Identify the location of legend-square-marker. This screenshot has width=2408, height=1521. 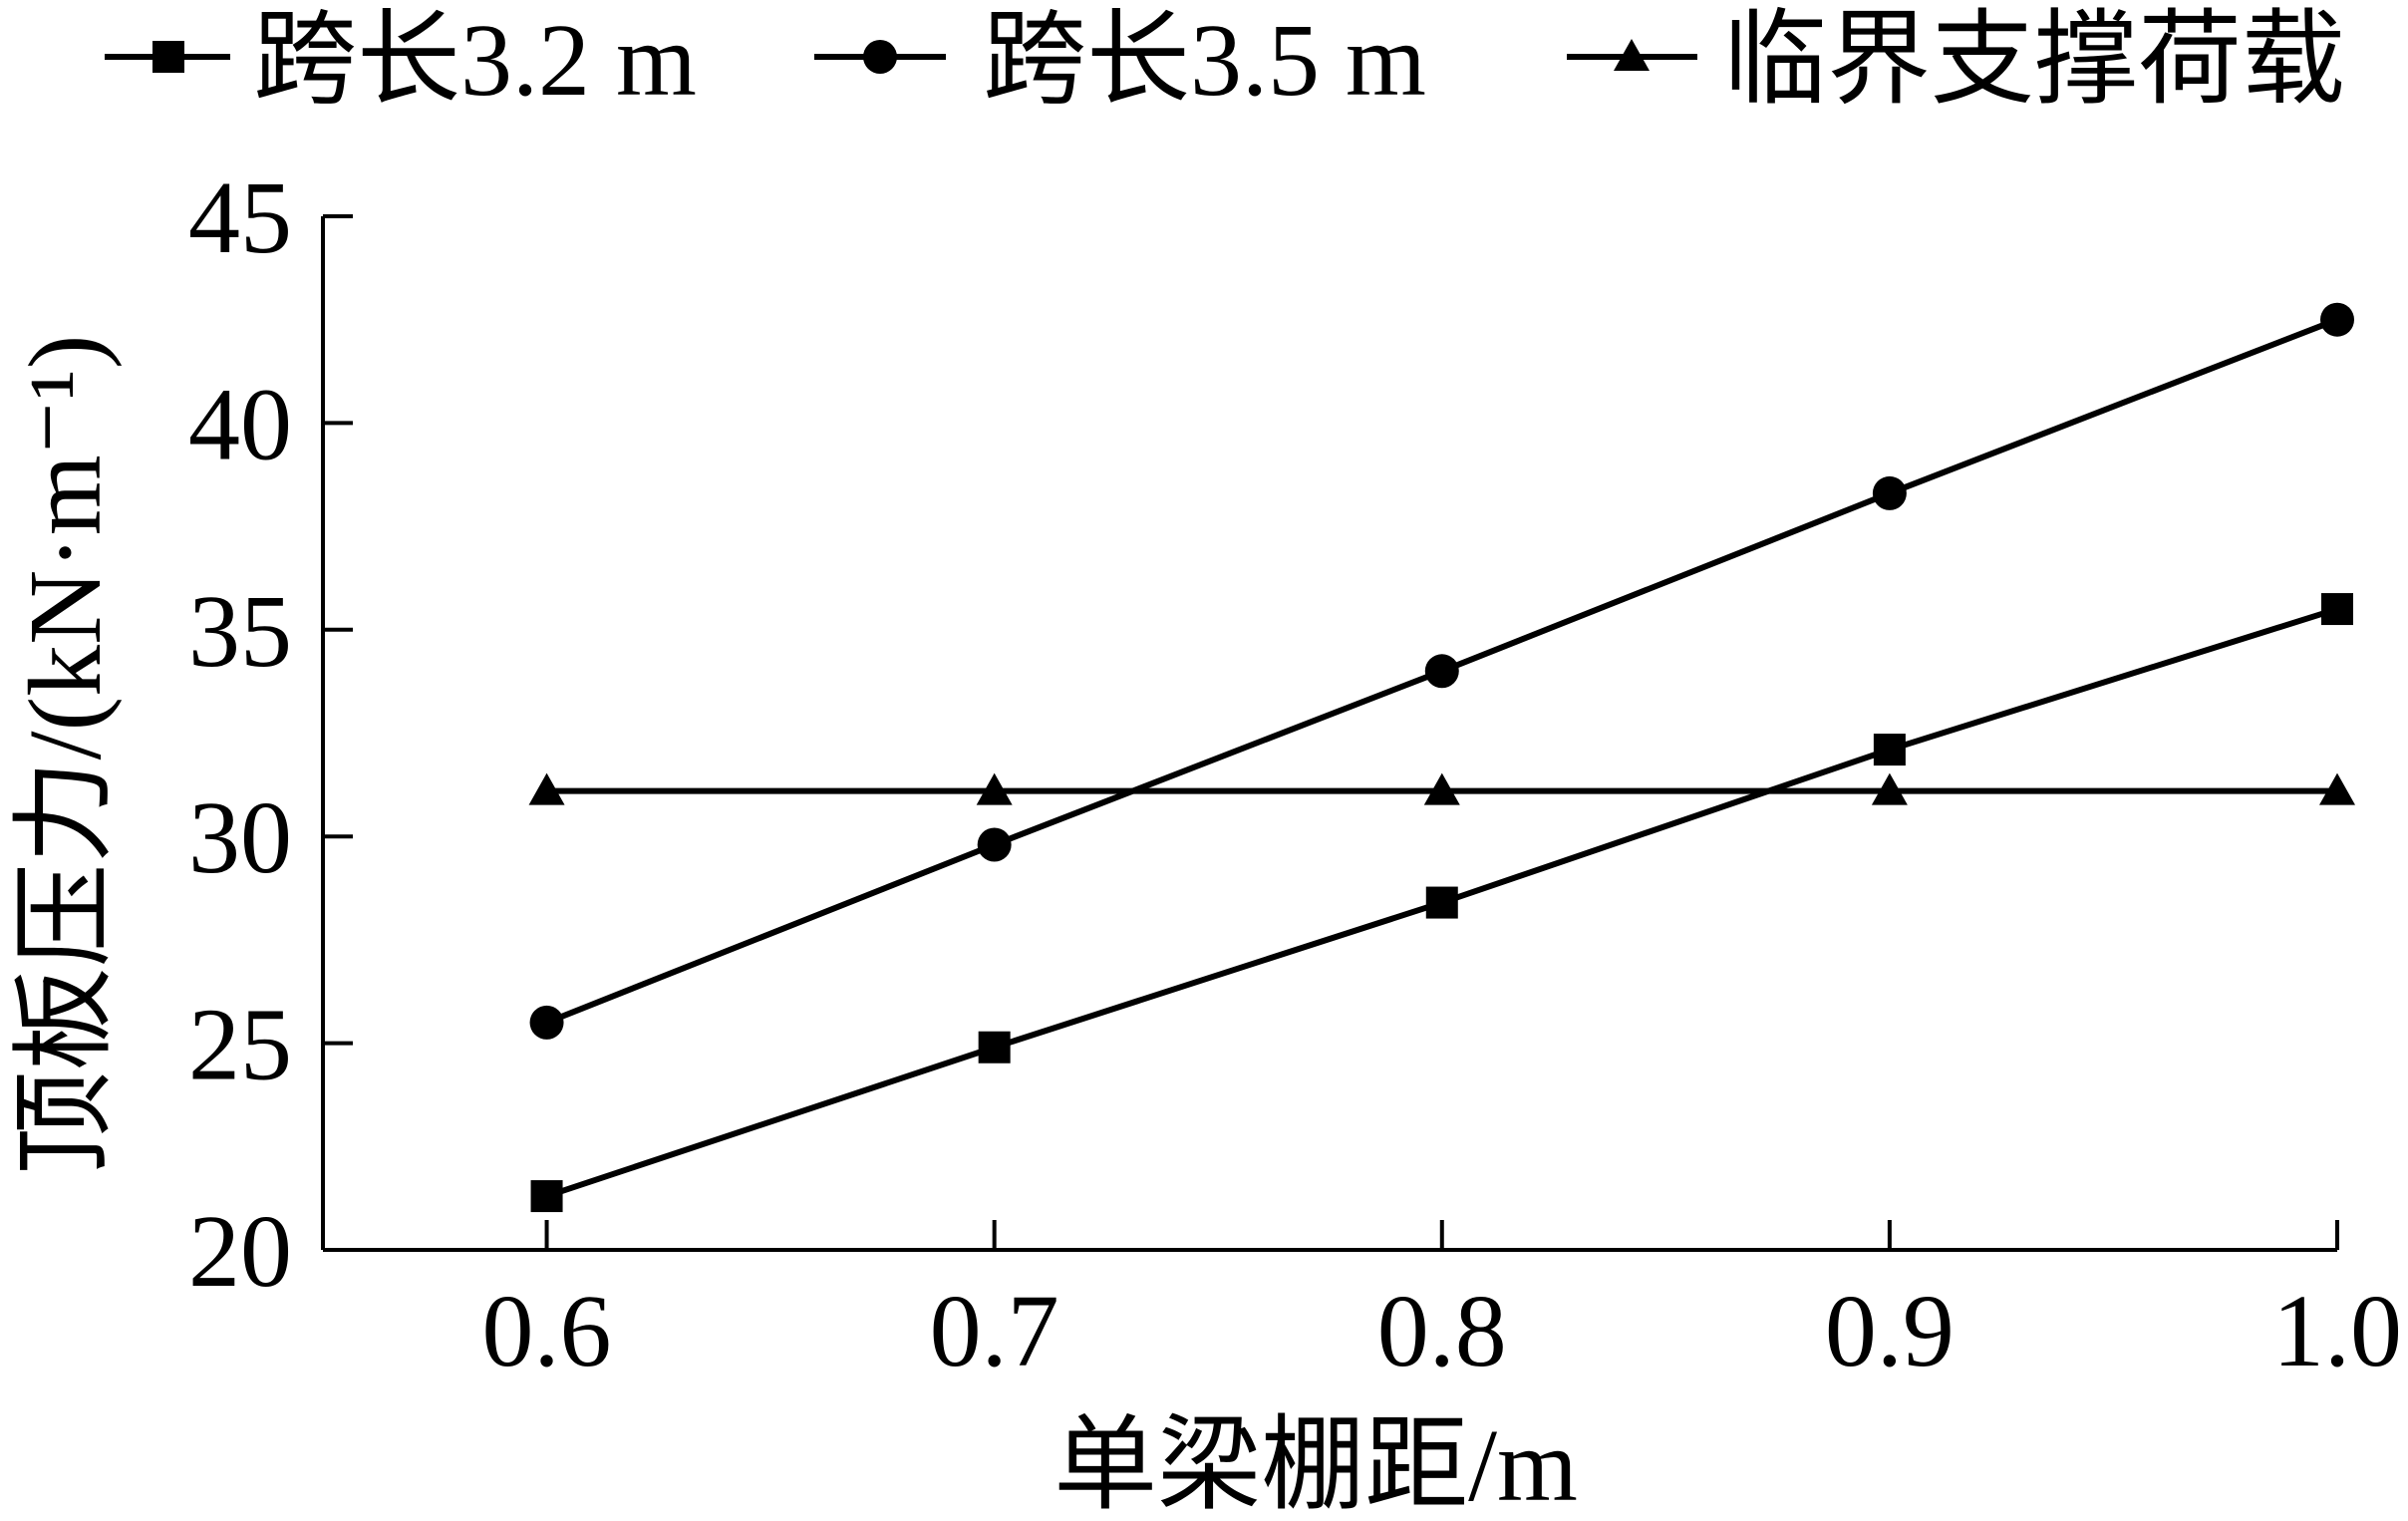
(168, 57).